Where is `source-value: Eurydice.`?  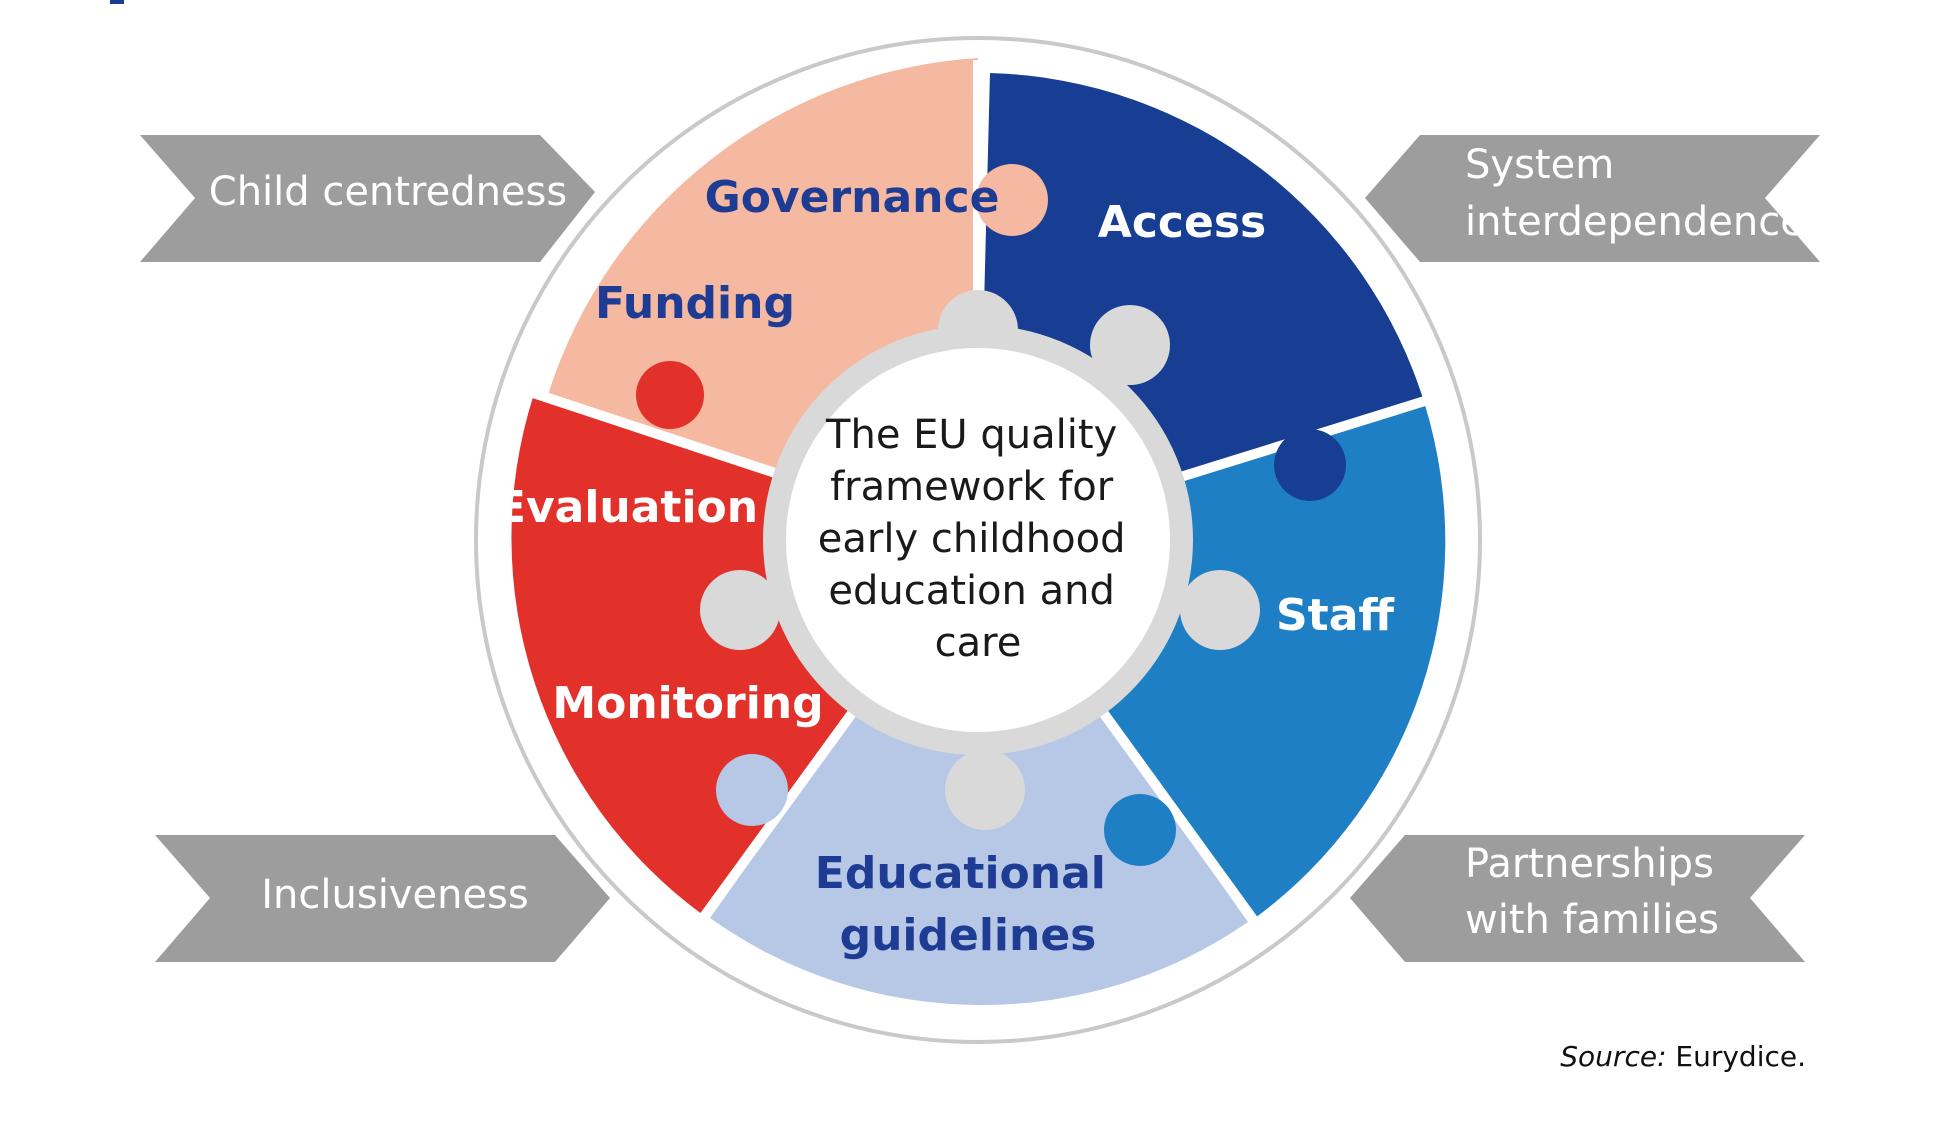
source-value: Eurydice. is located at coordinates (1740, 1056).